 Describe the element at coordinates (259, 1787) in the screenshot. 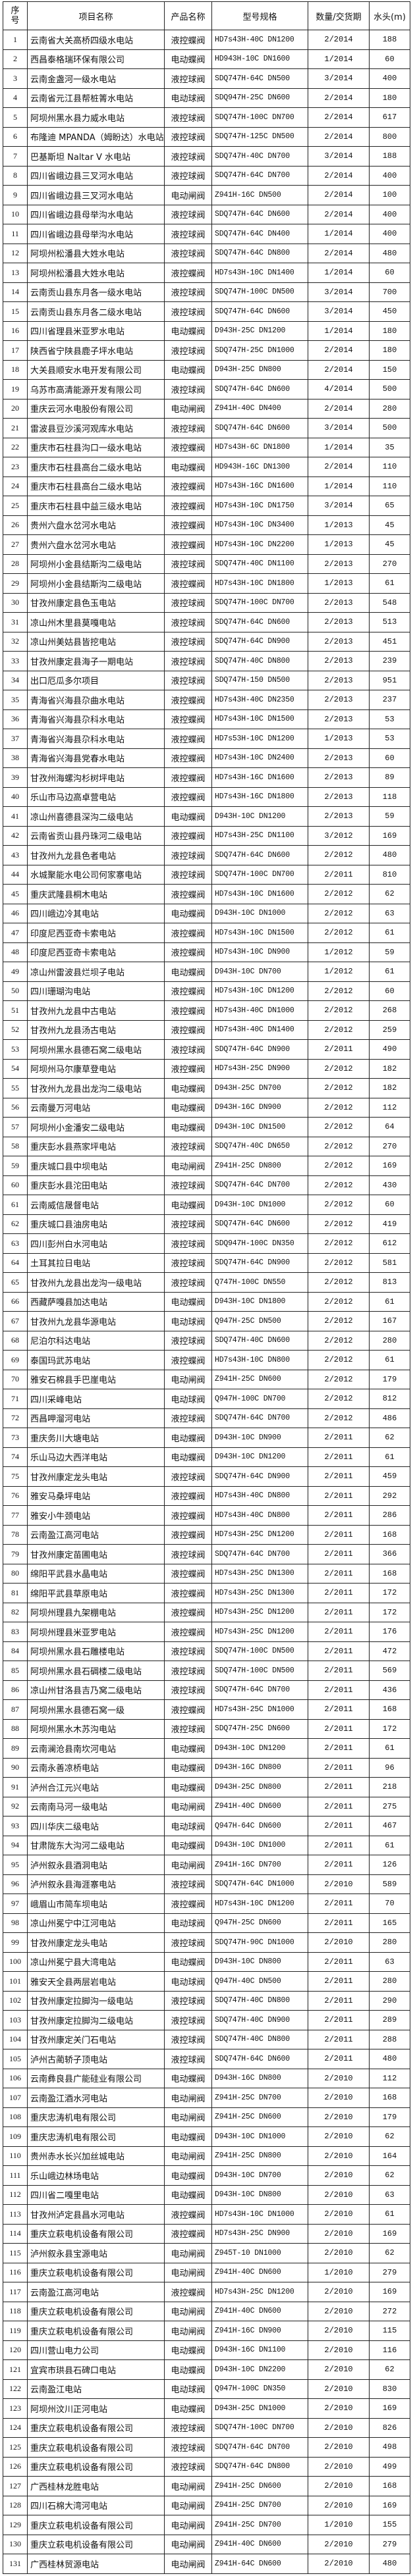

I see `model-spec: D943H-25C DN800` at that location.